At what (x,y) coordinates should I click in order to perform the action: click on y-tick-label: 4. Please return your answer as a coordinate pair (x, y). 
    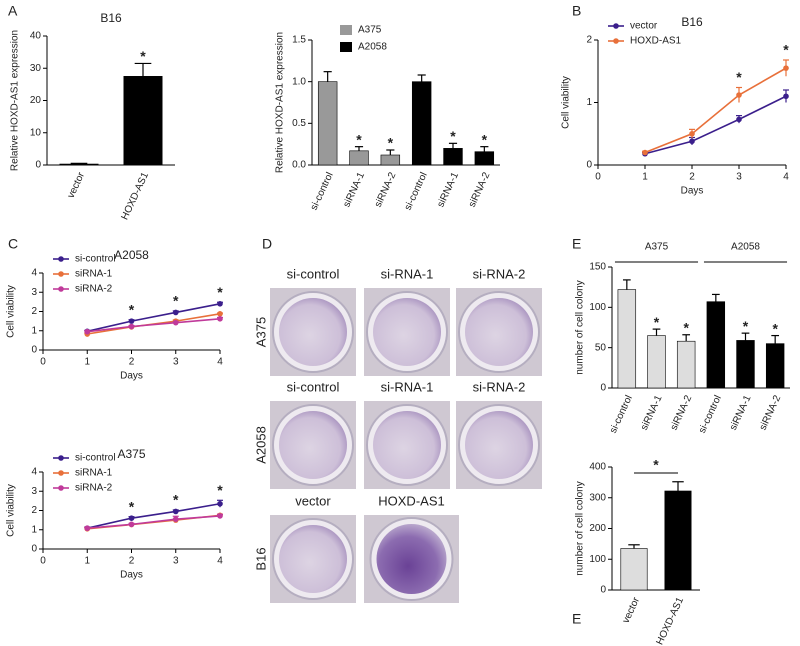
    Looking at the image, I should click on (34, 273).